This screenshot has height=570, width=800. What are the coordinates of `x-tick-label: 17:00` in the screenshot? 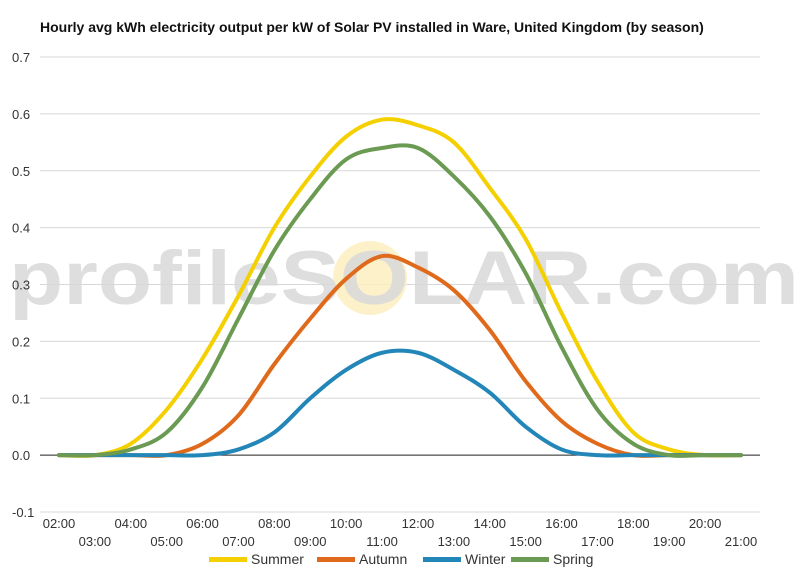 It's located at (597, 541).